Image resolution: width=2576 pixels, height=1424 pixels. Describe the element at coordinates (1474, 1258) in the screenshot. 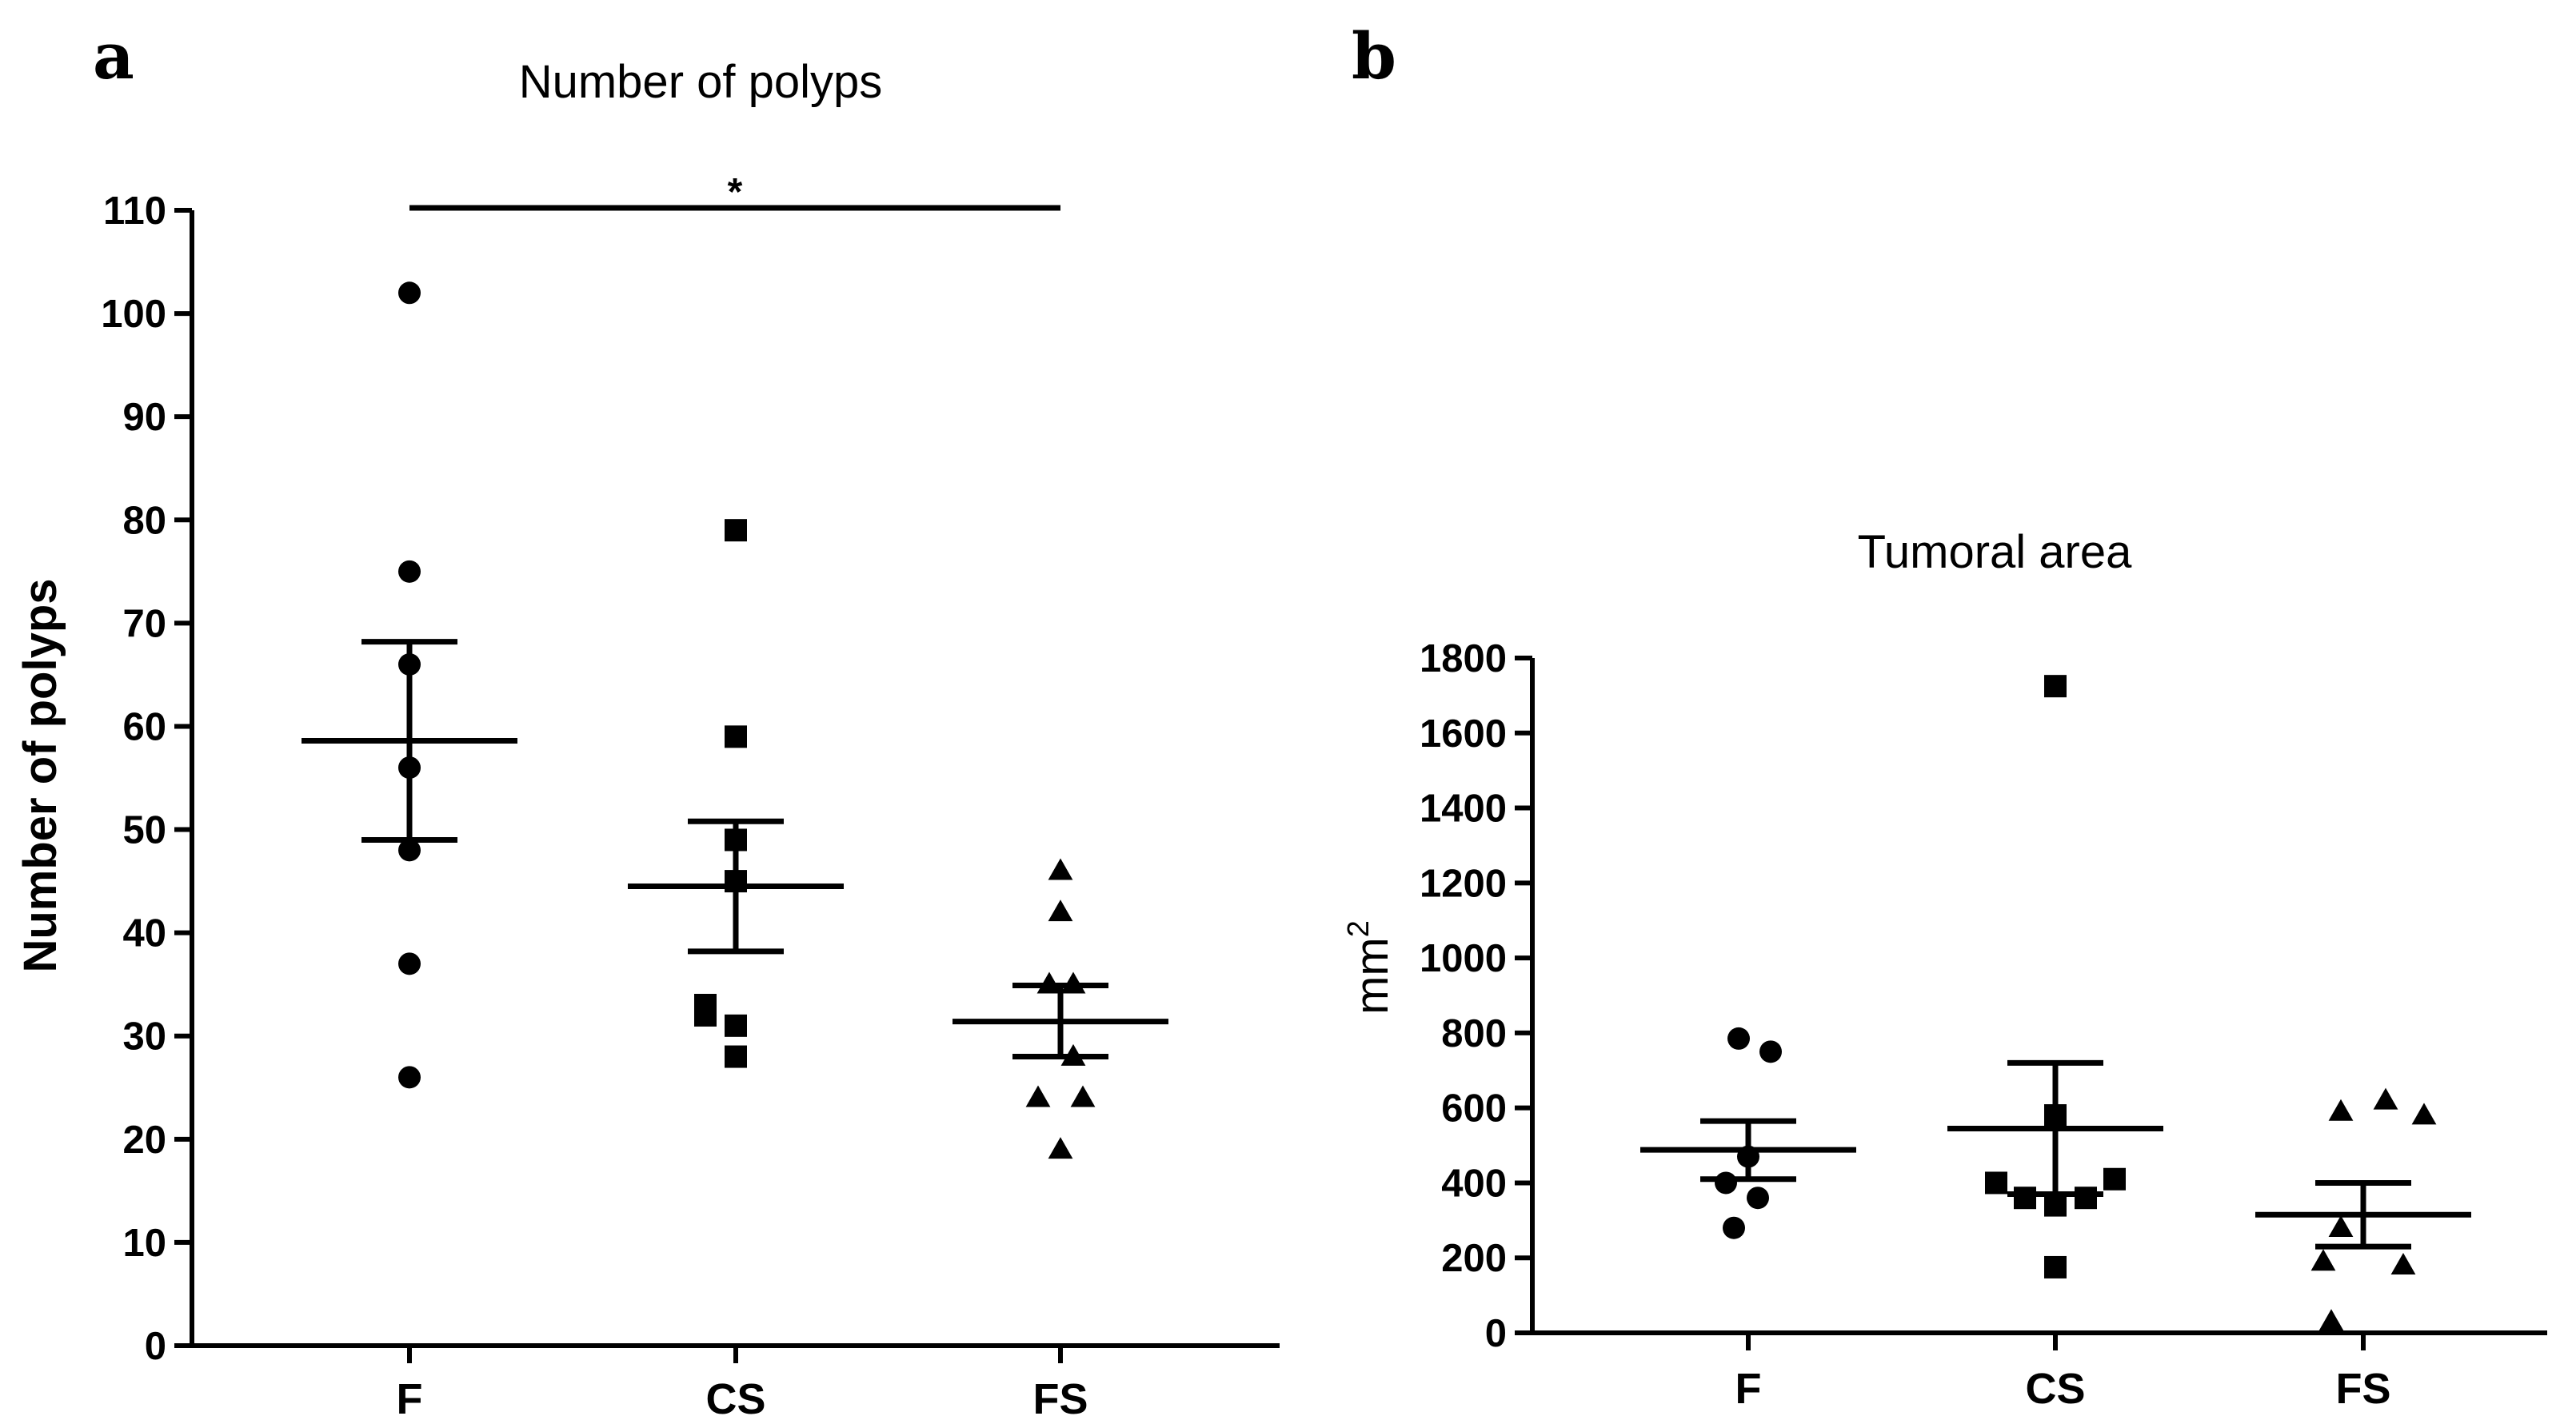

I see `y-tick-label-b: 200` at that location.